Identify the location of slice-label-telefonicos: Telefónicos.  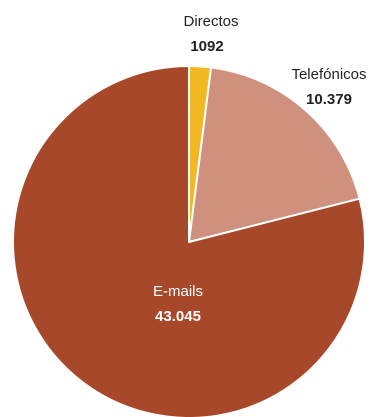
(328, 74).